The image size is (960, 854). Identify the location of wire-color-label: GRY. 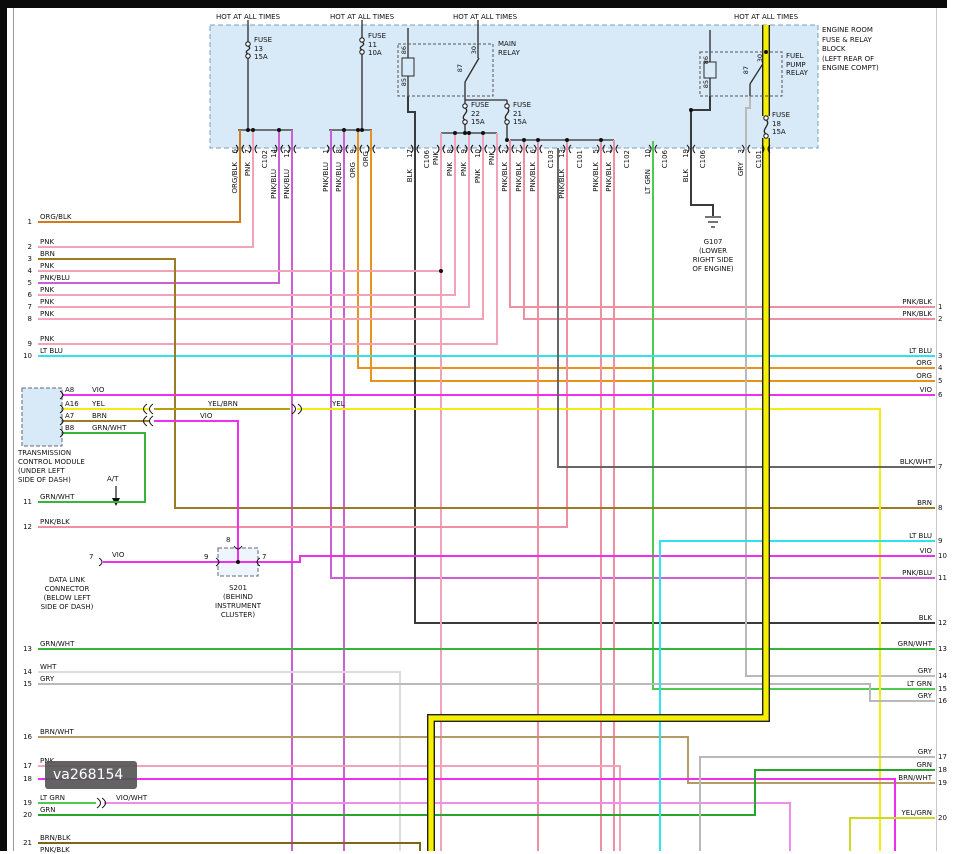
(741, 169).